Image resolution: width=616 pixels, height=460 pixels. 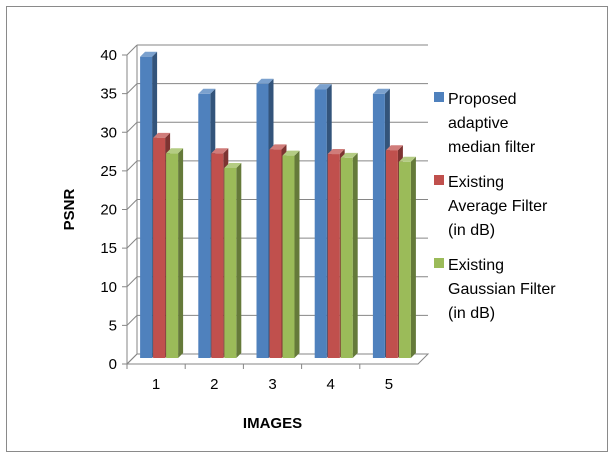 I want to click on x-axis-title: IMAGES, so click(x=272, y=423).